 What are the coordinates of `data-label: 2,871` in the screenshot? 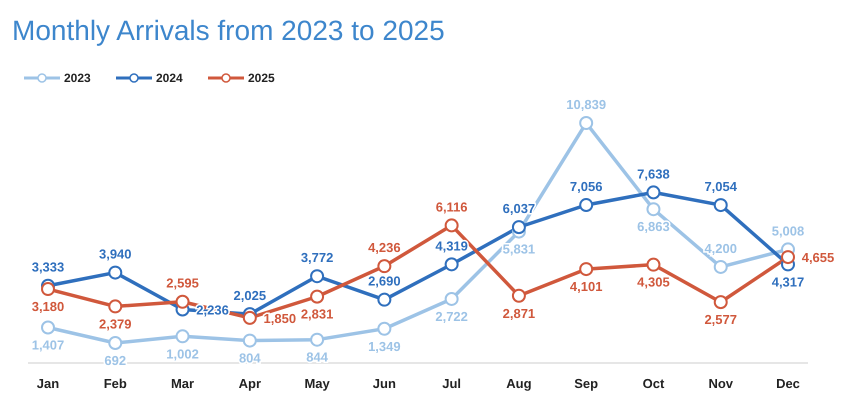 It's located at (519, 313).